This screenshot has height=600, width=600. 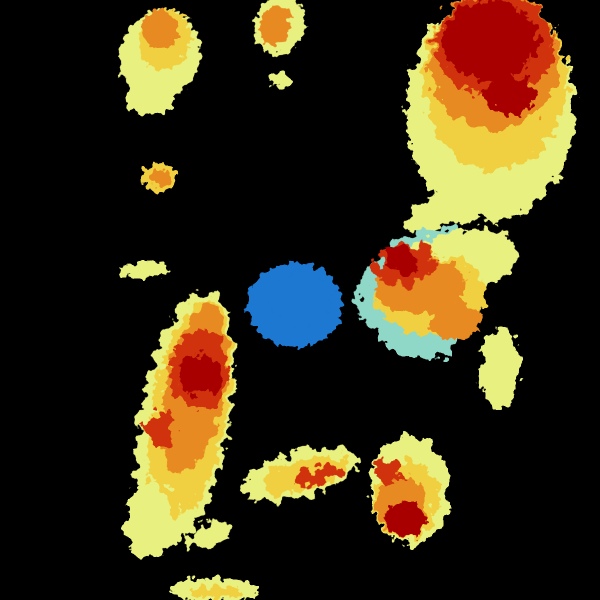 What do you see at coordinates (180, 425) in the screenshot?
I see `band-west` at bounding box center [180, 425].